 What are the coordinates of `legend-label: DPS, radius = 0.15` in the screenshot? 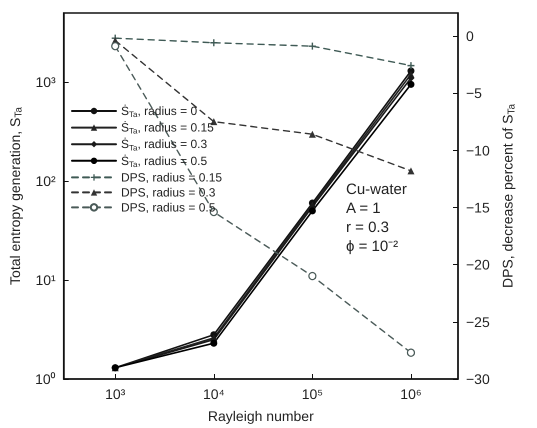 It's located at (171, 177).